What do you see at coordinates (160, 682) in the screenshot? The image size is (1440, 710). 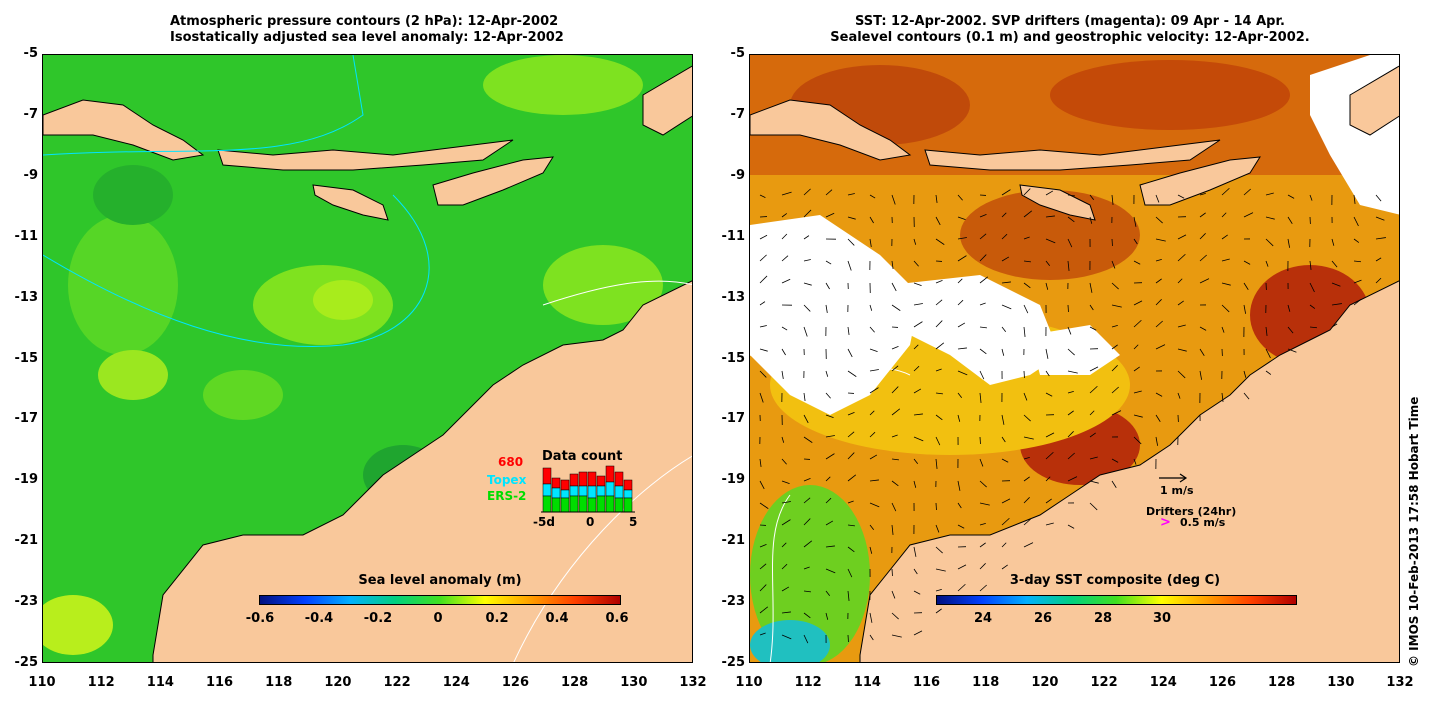 I see `x-tick-label: 114` at bounding box center [160, 682].